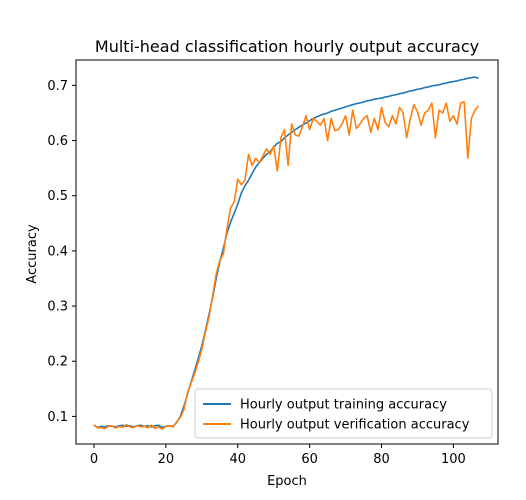 Image resolution: width=526 pixels, height=500 pixels. What do you see at coordinates (57, 141) in the screenshot?
I see `y-tick-label: 0.6` at bounding box center [57, 141].